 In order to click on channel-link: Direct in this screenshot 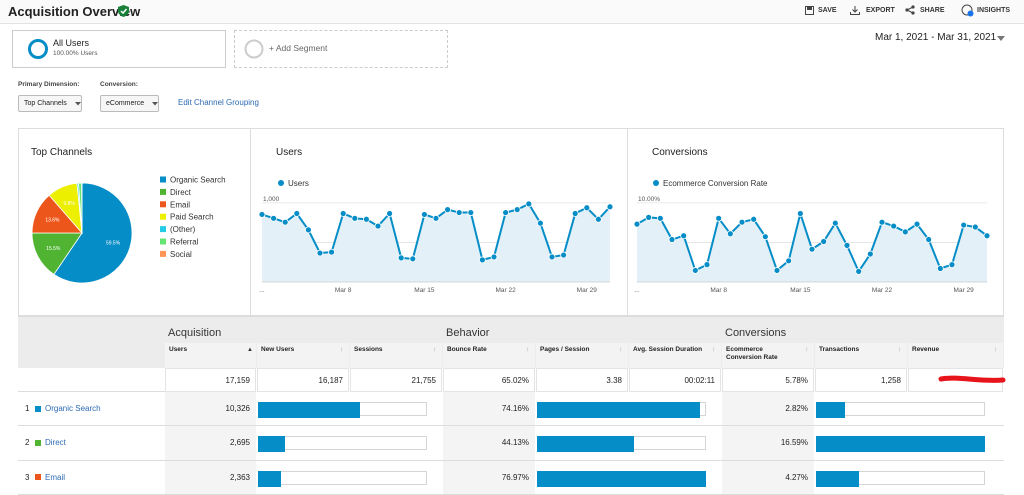, I will do `click(55, 443)`.